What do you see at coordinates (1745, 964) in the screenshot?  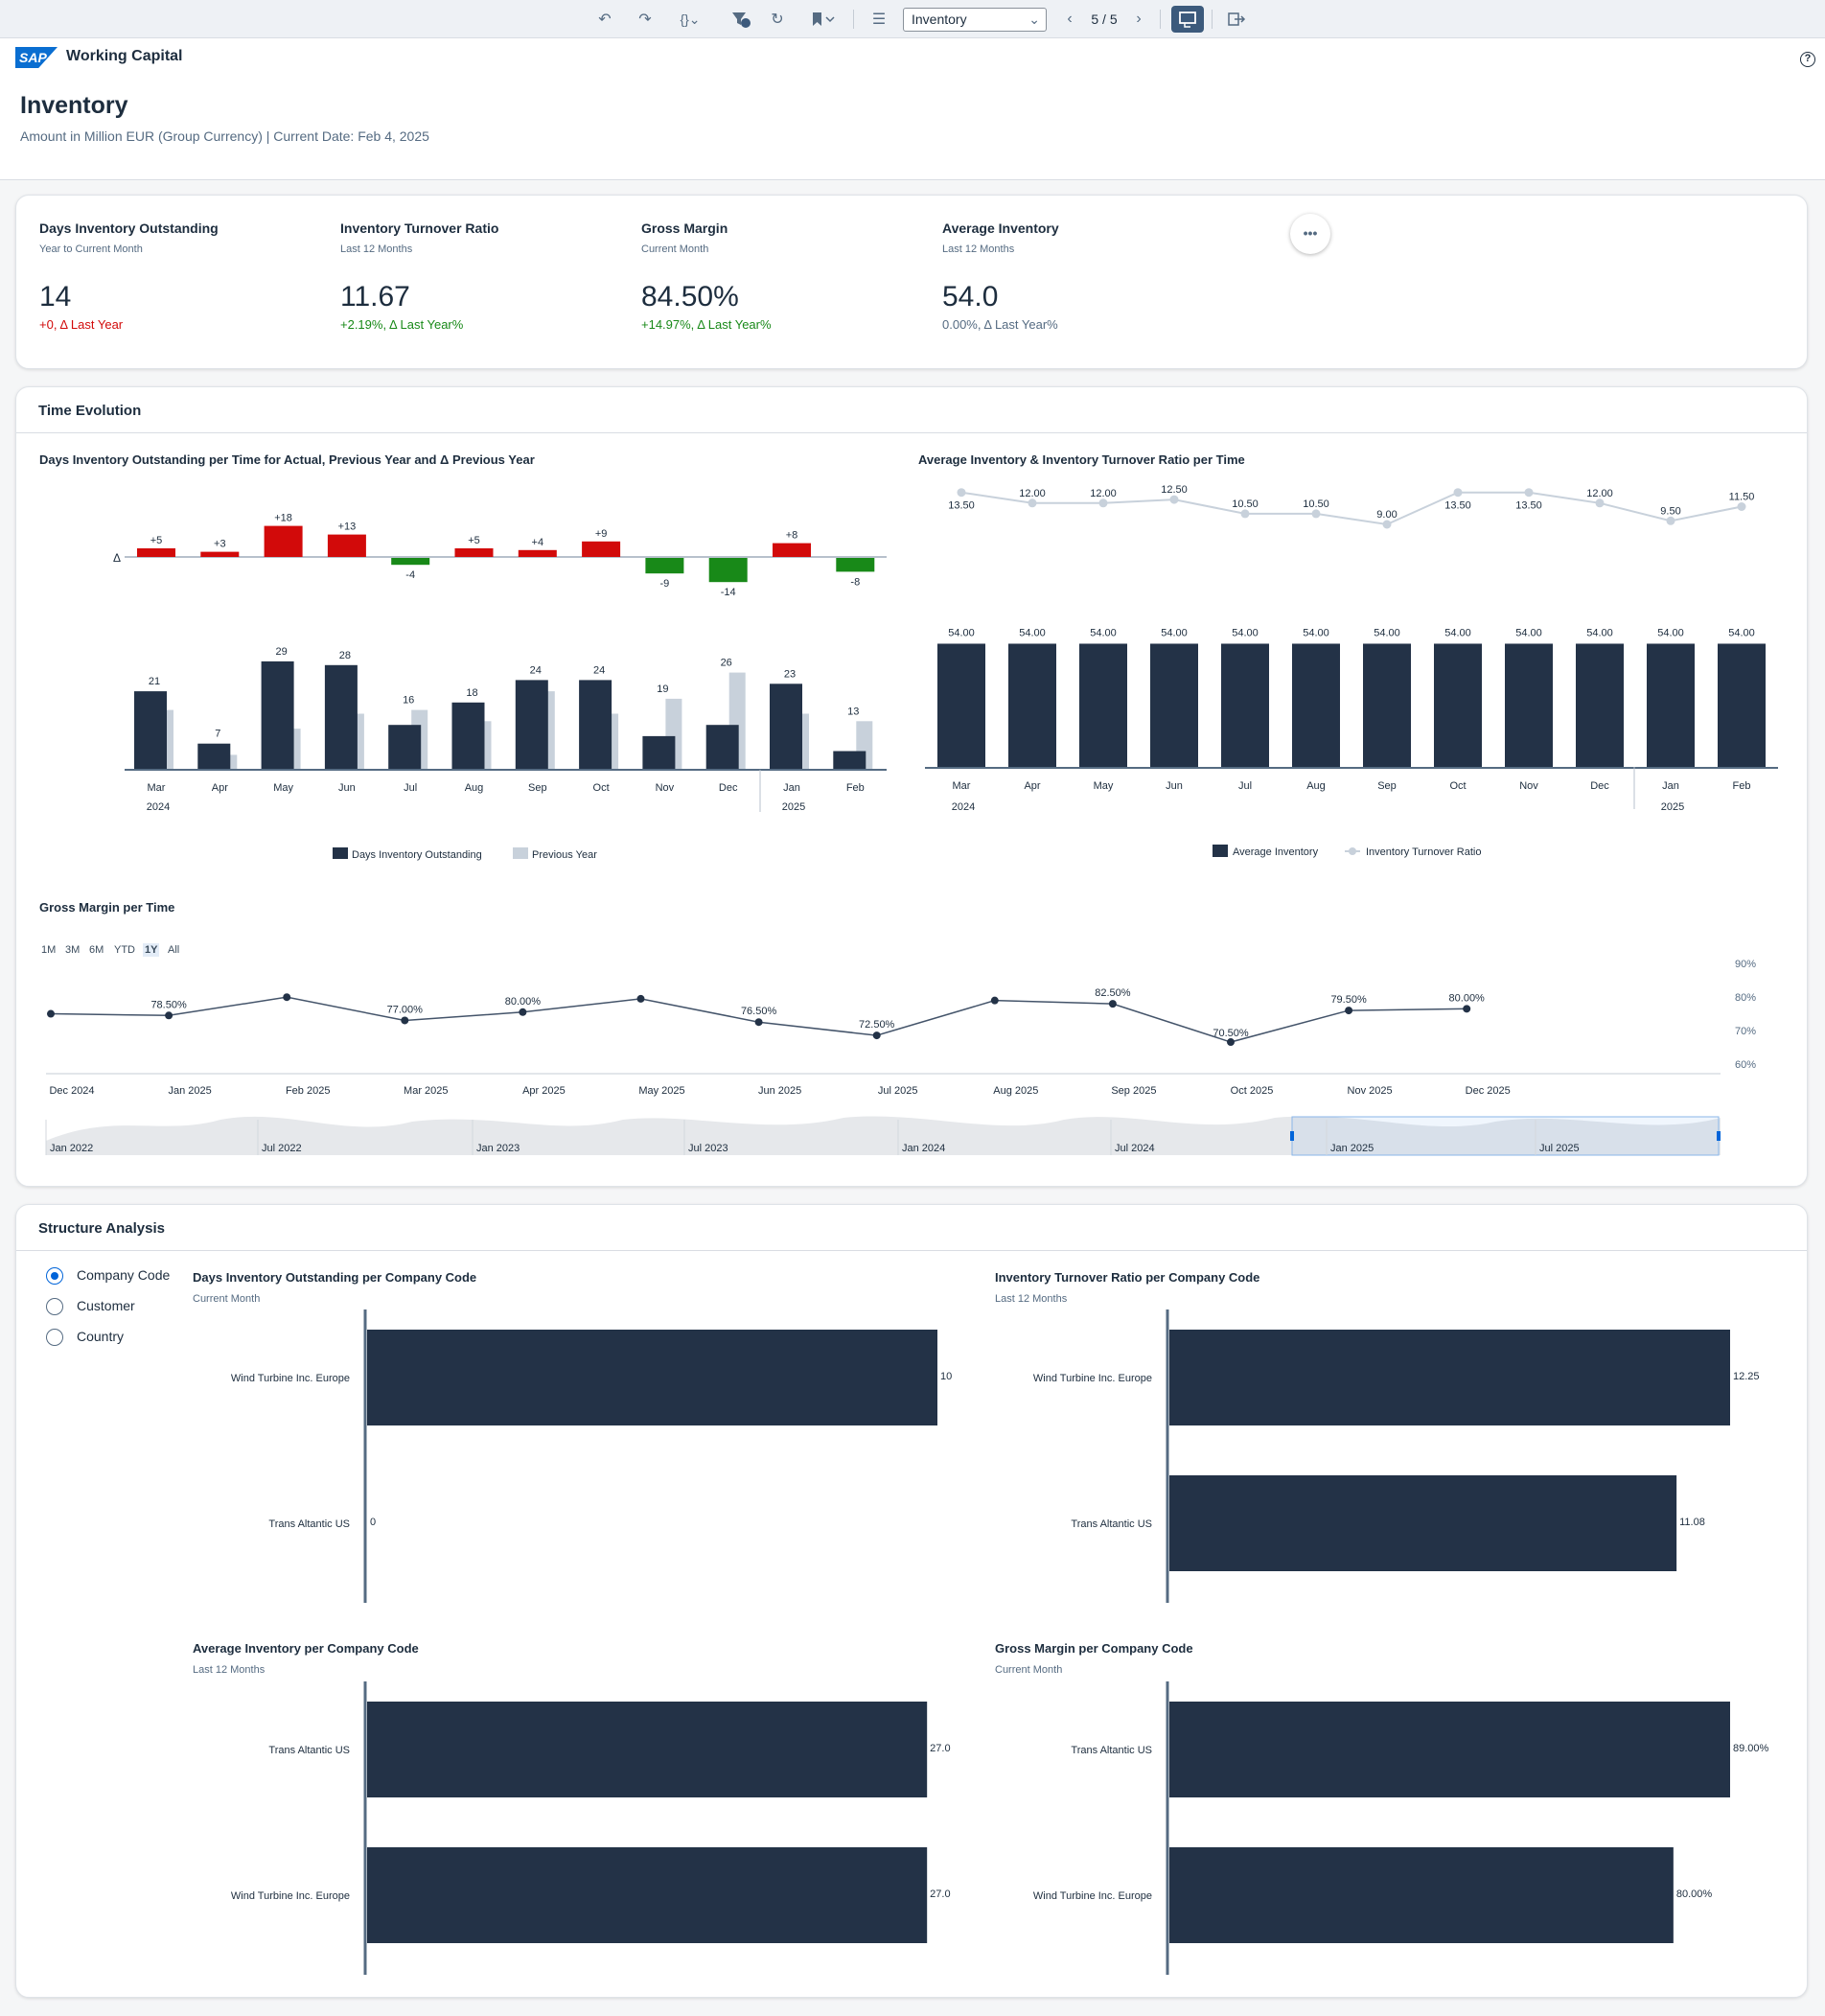 I see `y-tick-label: 90%` at bounding box center [1745, 964].